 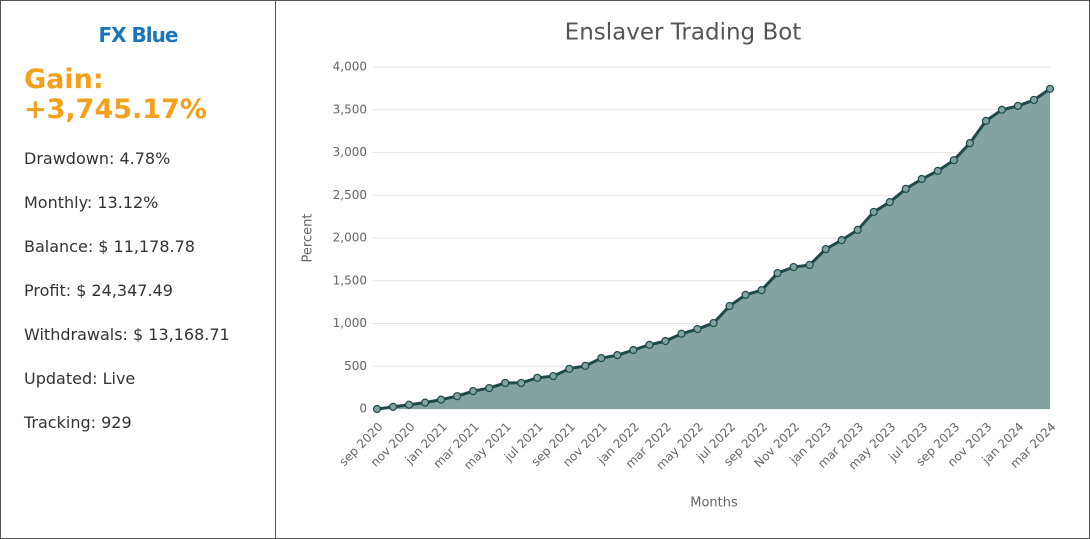 What do you see at coordinates (350, 67) in the screenshot?
I see `y-tick-label: 4,000` at bounding box center [350, 67].